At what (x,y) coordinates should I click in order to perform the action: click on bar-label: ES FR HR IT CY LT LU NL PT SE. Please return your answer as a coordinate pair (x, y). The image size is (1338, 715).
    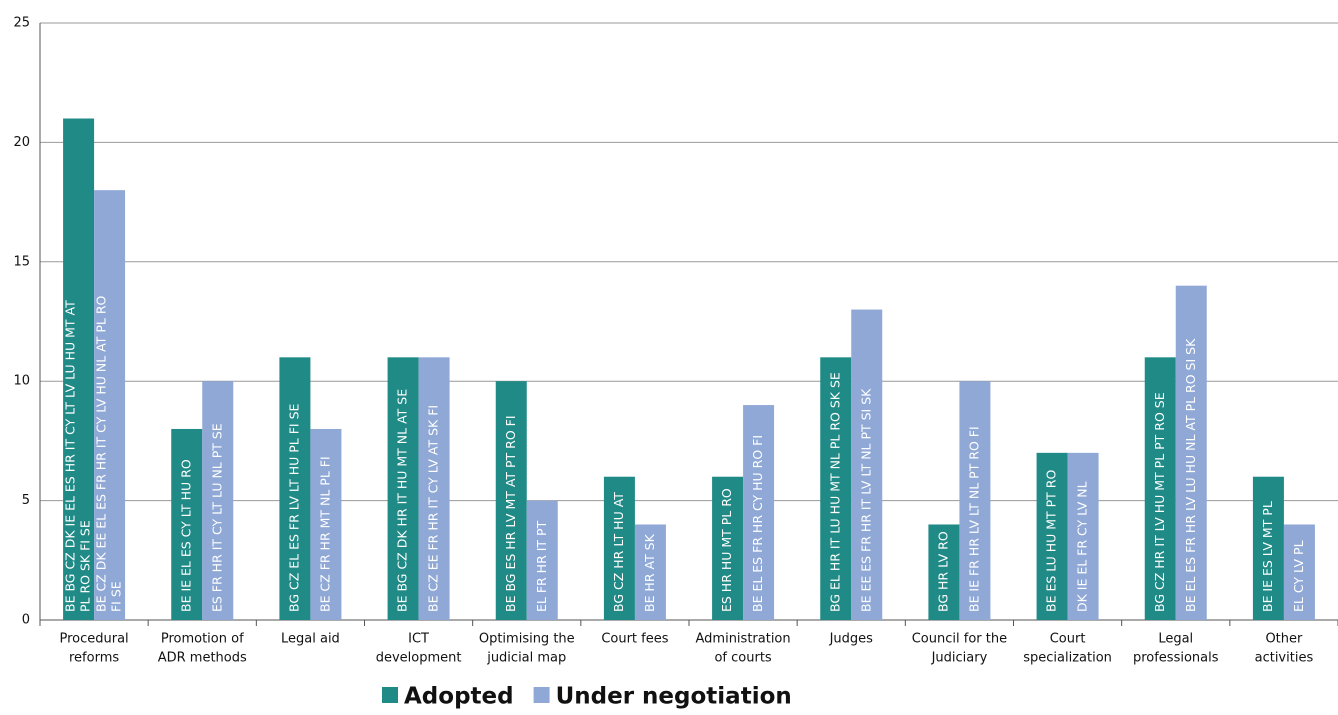
    Looking at the image, I should click on (216, 517).